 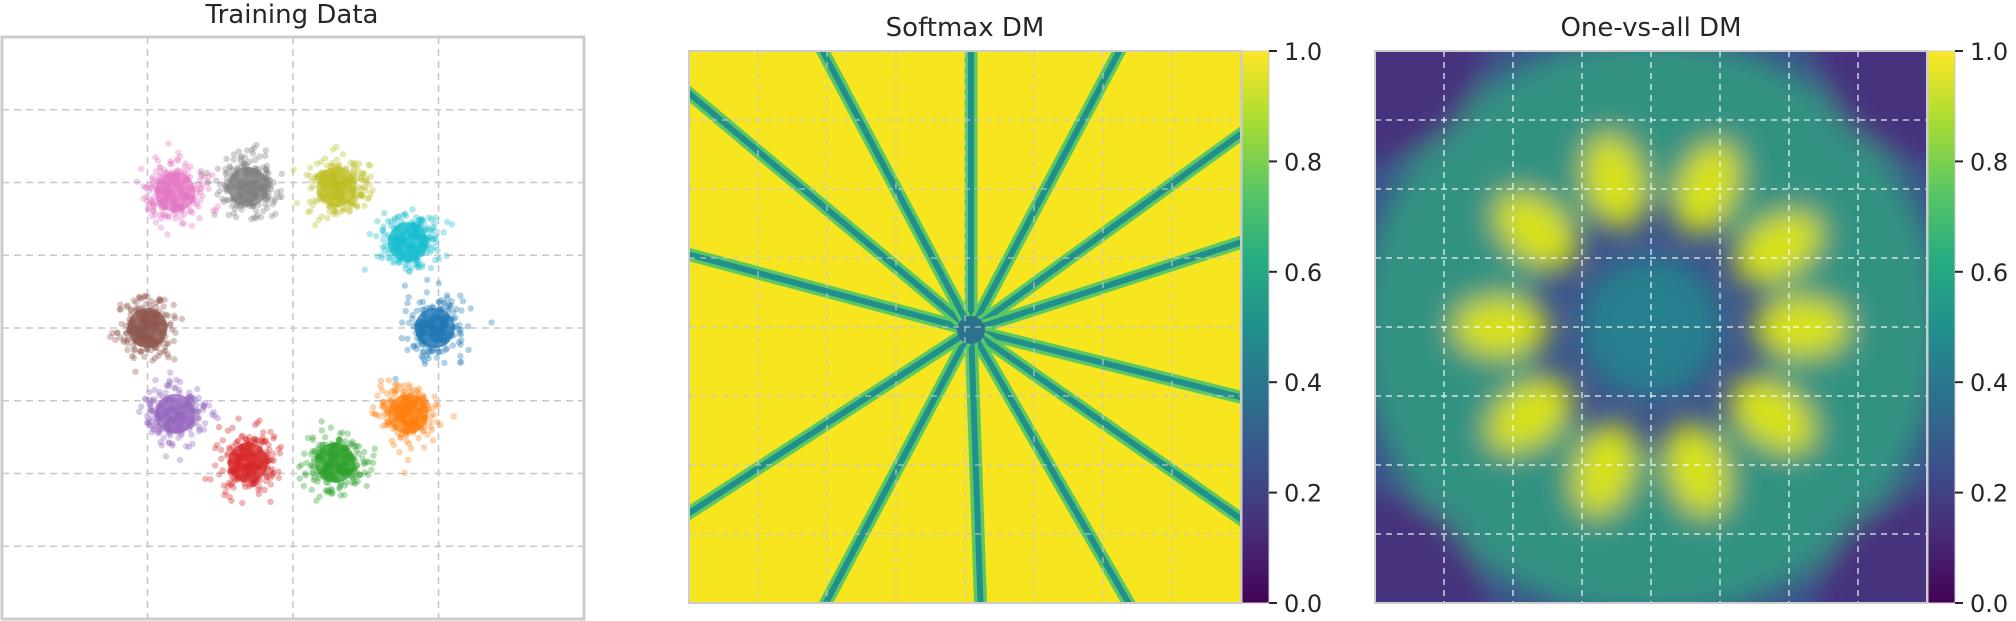 I want to click on softmax-boundary-line, so click(x=1105, y=425).